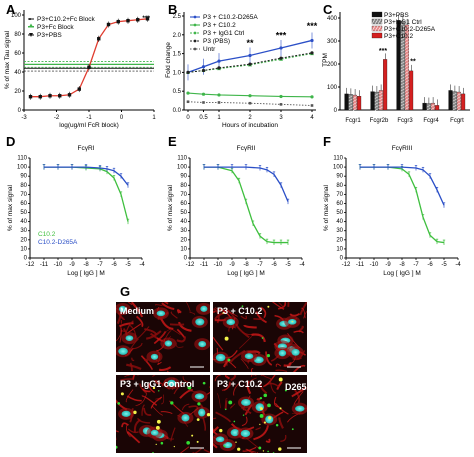 This screenshot has height=457, width=474. Describe the element at coordinates (20, 111) in the screenshot. I see `panel-a-ytick: 0` at that location.